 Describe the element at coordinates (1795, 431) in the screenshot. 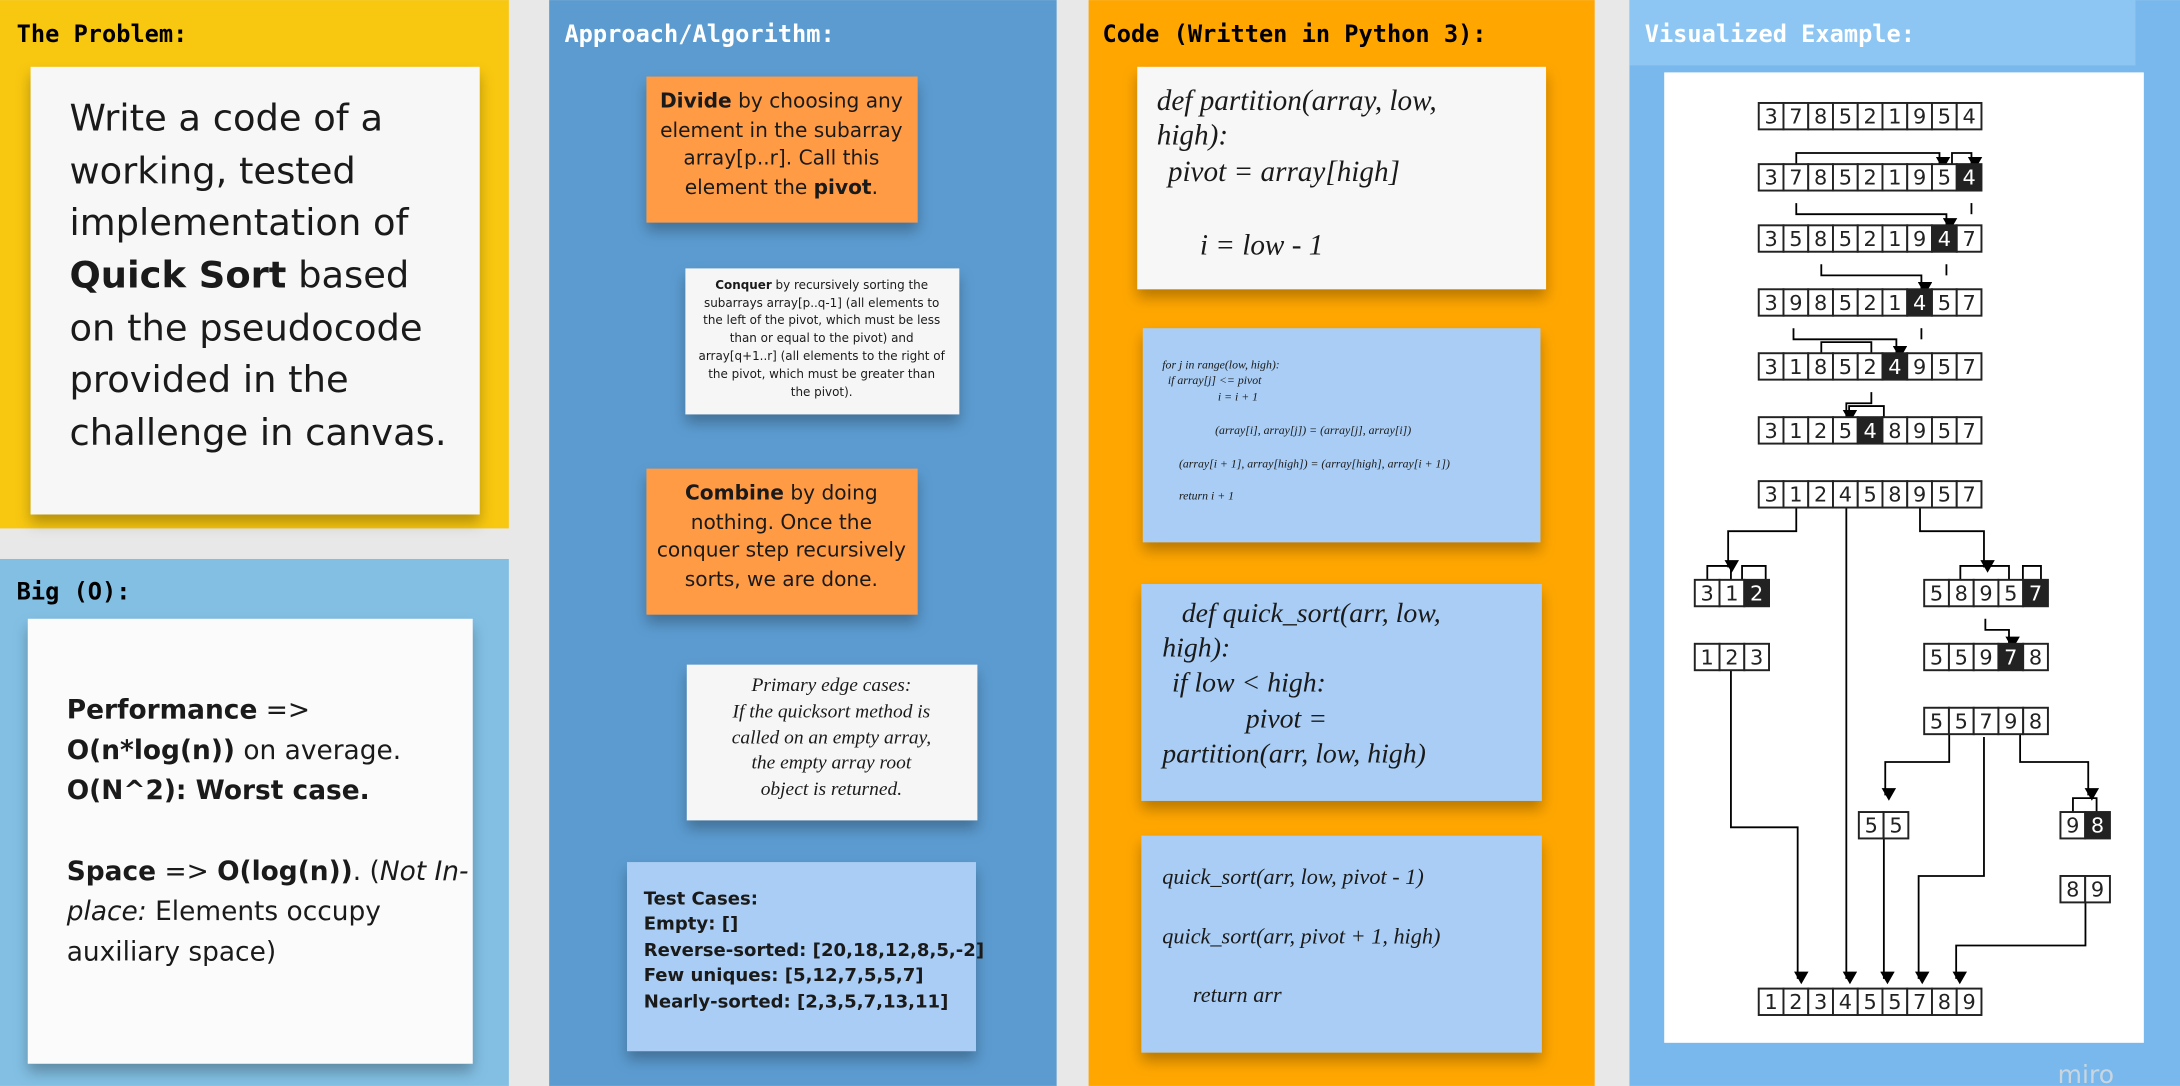

I see `cell-value: 1` at that location.